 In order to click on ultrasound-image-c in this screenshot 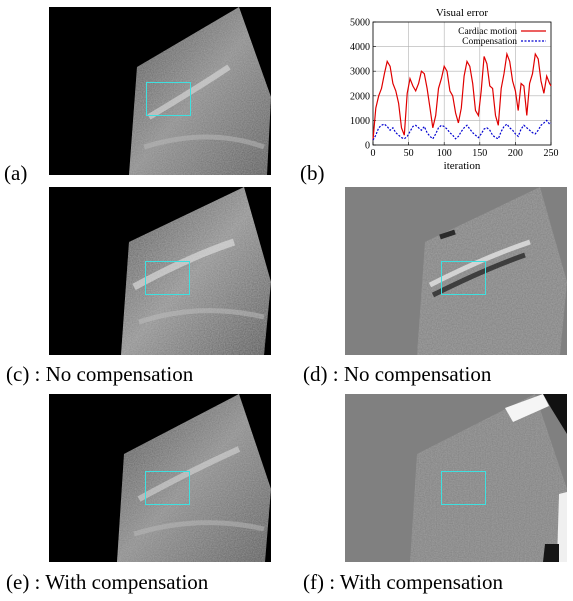, I will do `click(160, 271)`.